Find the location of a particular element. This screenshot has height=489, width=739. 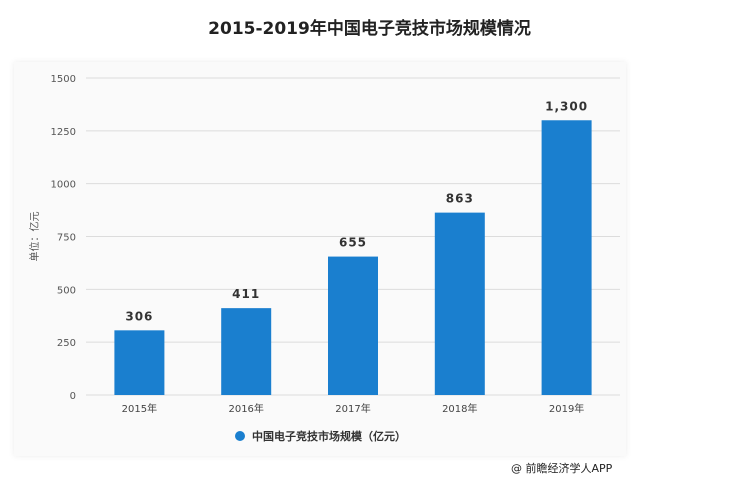

source-credit: @ 前瞻经济学人APP is located at coordinates (562, 468).